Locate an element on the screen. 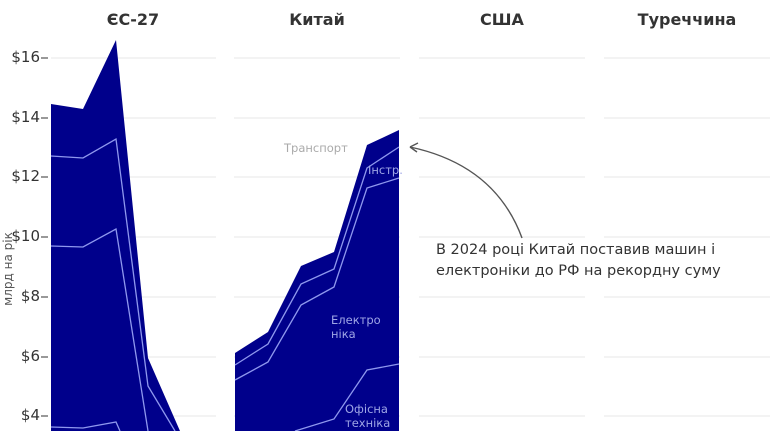  label-electronics: Електро ніка is located at coordinates (356, 327).